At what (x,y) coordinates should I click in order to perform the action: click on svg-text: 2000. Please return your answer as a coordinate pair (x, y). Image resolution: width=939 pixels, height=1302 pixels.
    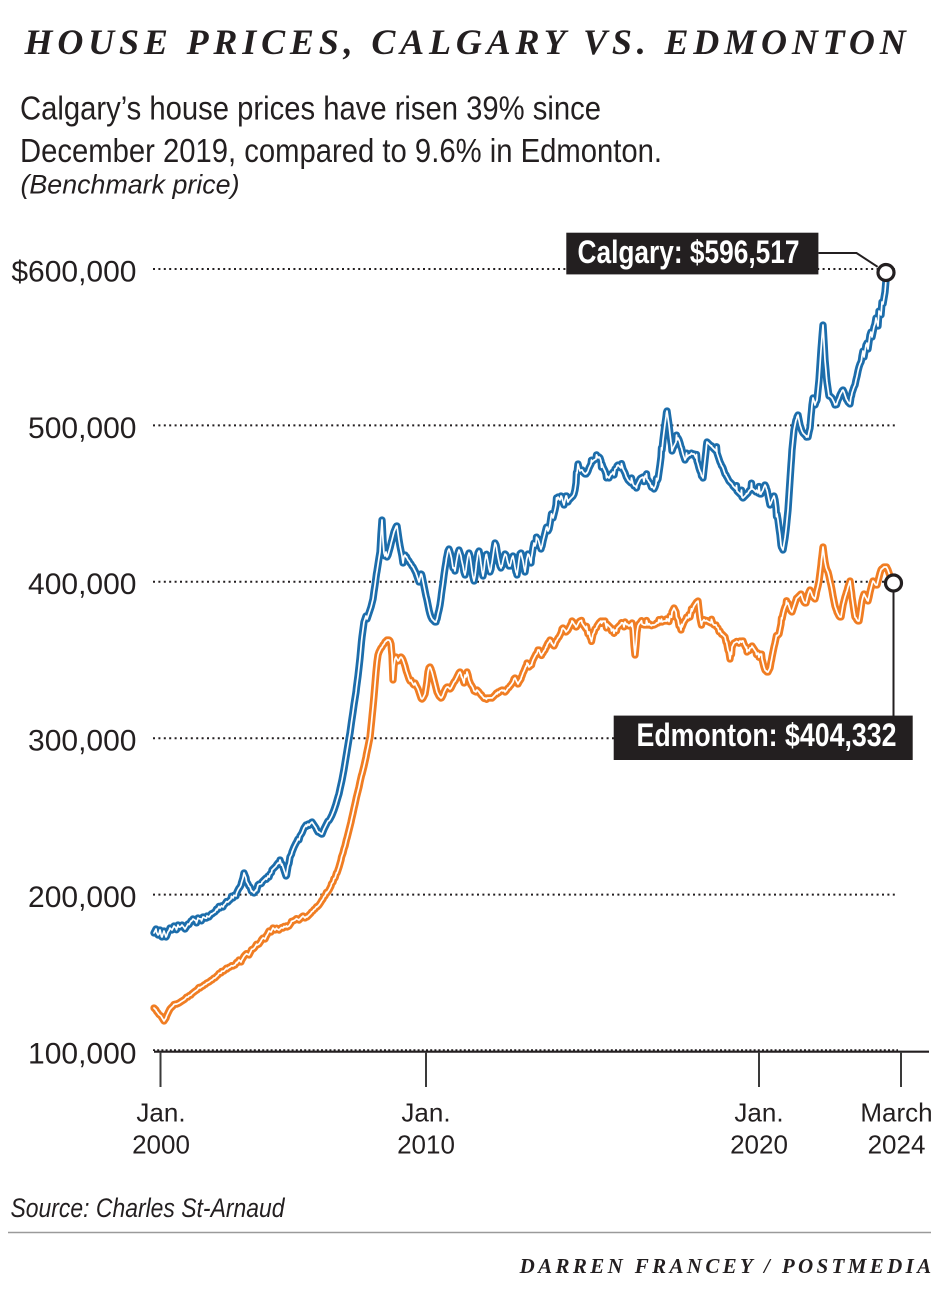
    Looking at the image, I should click on (161, 1145).